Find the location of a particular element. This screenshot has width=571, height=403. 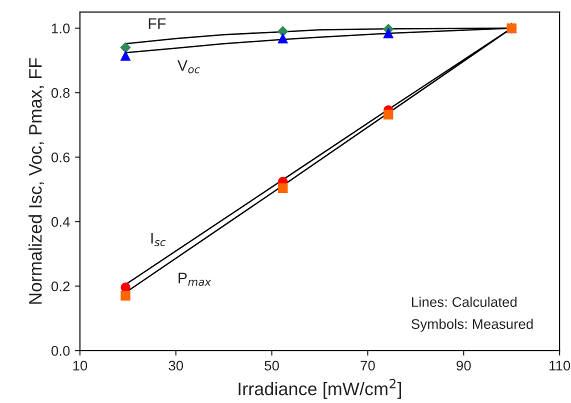

x-tick-label: 30 is located at coordinates (176, 365).